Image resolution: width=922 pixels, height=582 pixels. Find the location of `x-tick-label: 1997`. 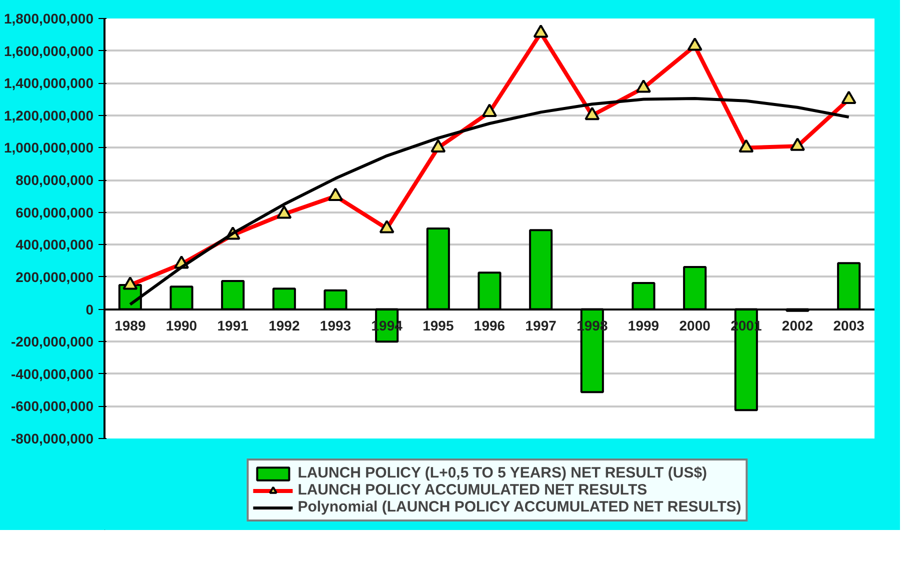

x-tick-label: 1997 is located at coordinates (541, 325).